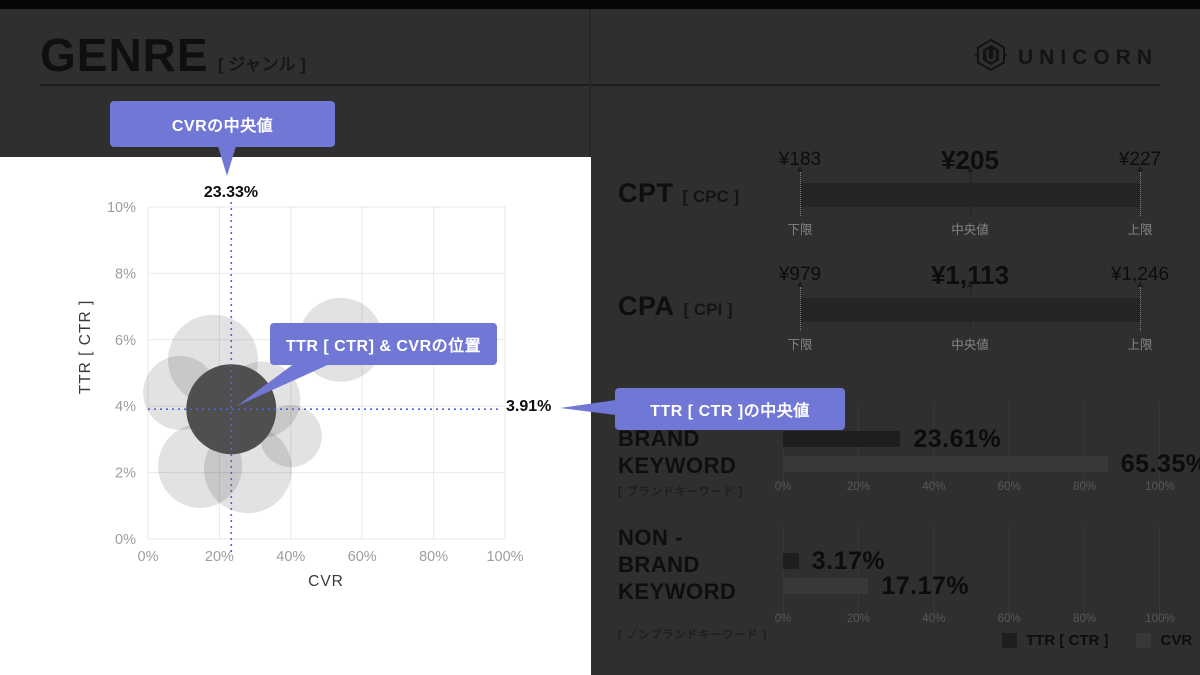 This screenshot has width=1200, height=675. I want to click on svg-text: 20%, so click(219, 557).